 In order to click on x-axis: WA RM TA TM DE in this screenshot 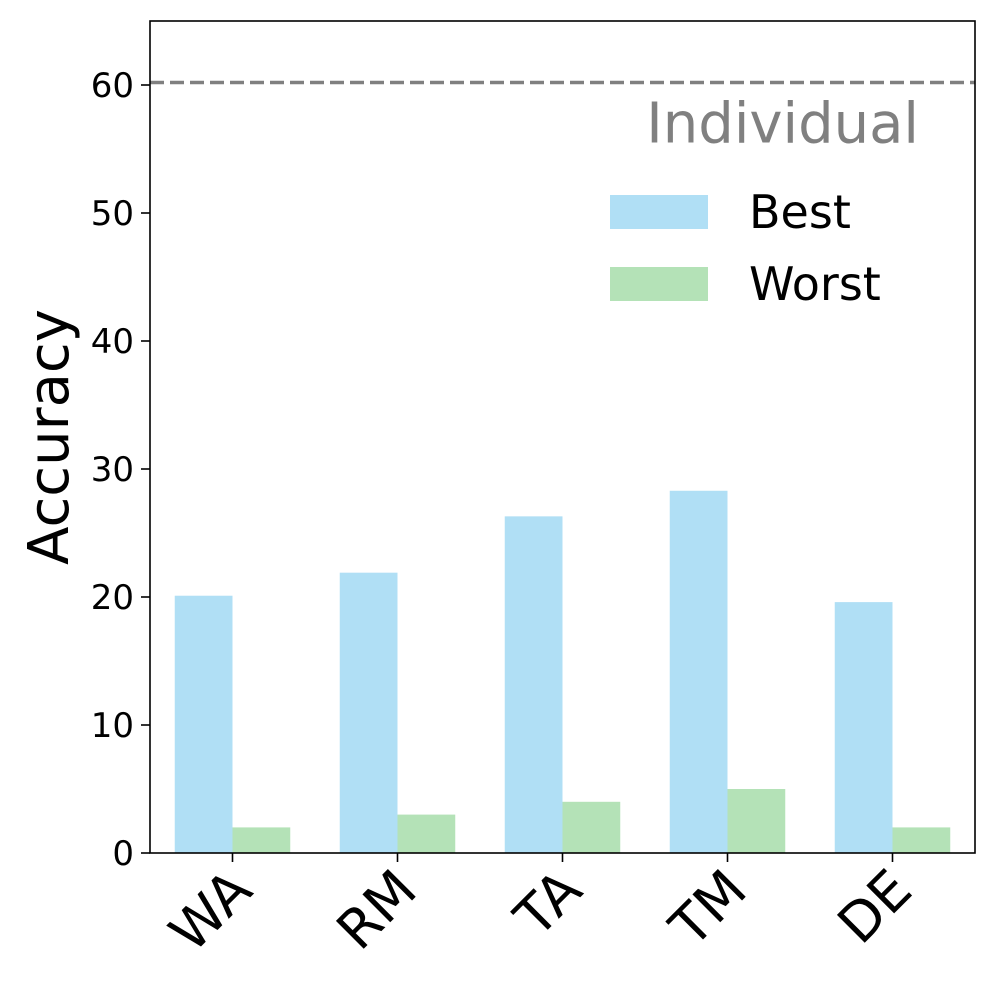, I will do `click(540, 908)`.